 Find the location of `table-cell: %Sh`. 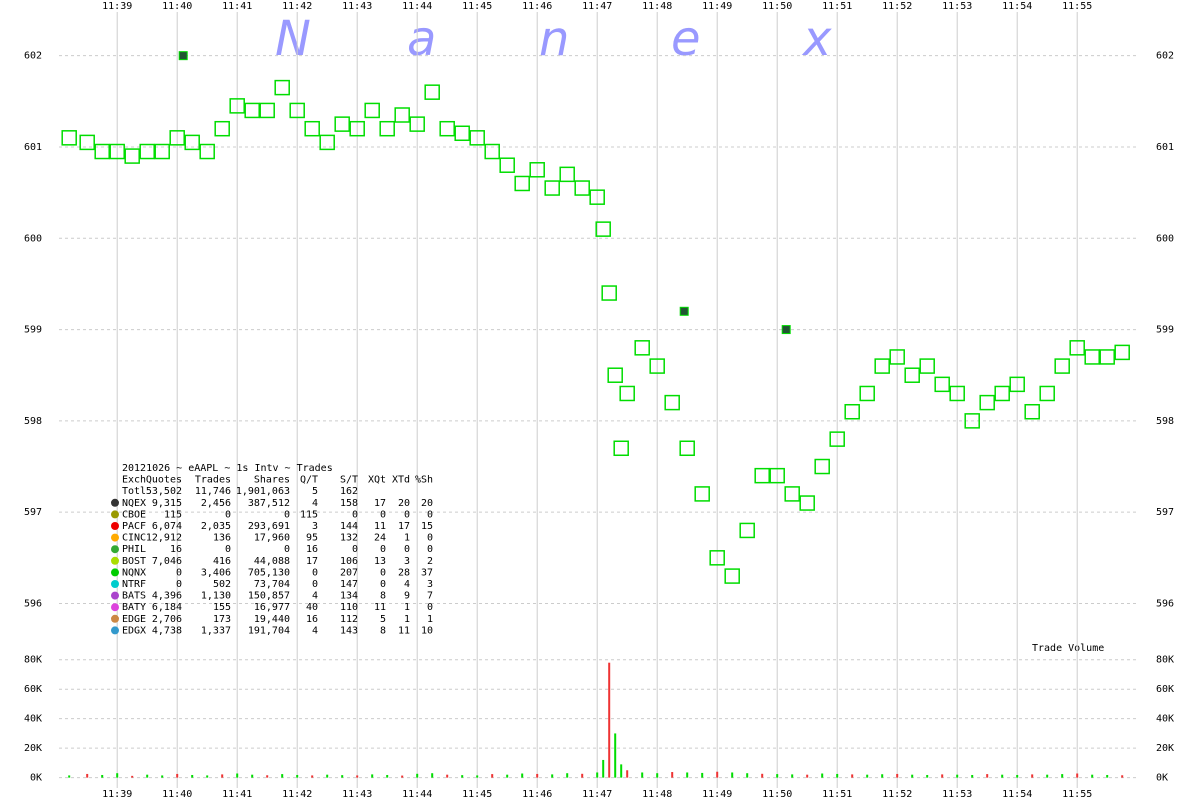

table-cell: %Sh is located at coordinates (424, 480).